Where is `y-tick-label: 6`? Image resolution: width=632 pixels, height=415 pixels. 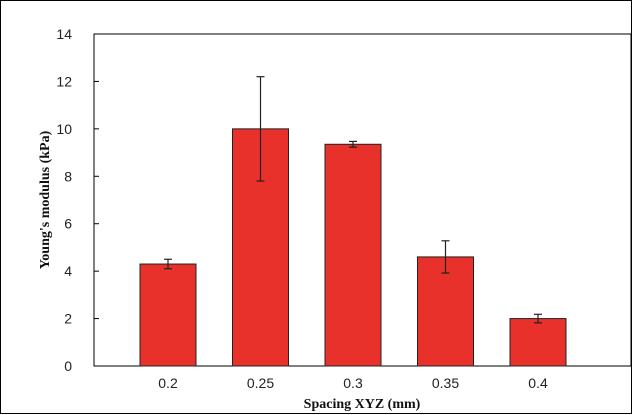
y-tick-label: 6 is located at coordinates (68, 224).